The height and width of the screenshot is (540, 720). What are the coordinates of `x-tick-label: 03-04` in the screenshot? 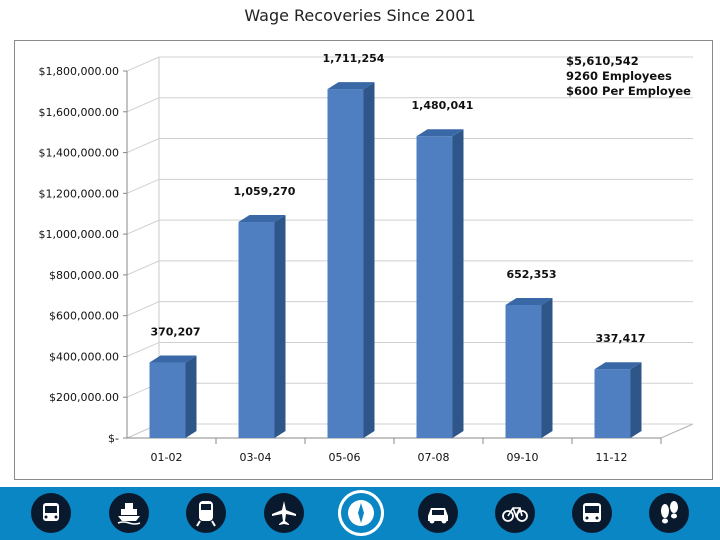 It's located at (256, 457).